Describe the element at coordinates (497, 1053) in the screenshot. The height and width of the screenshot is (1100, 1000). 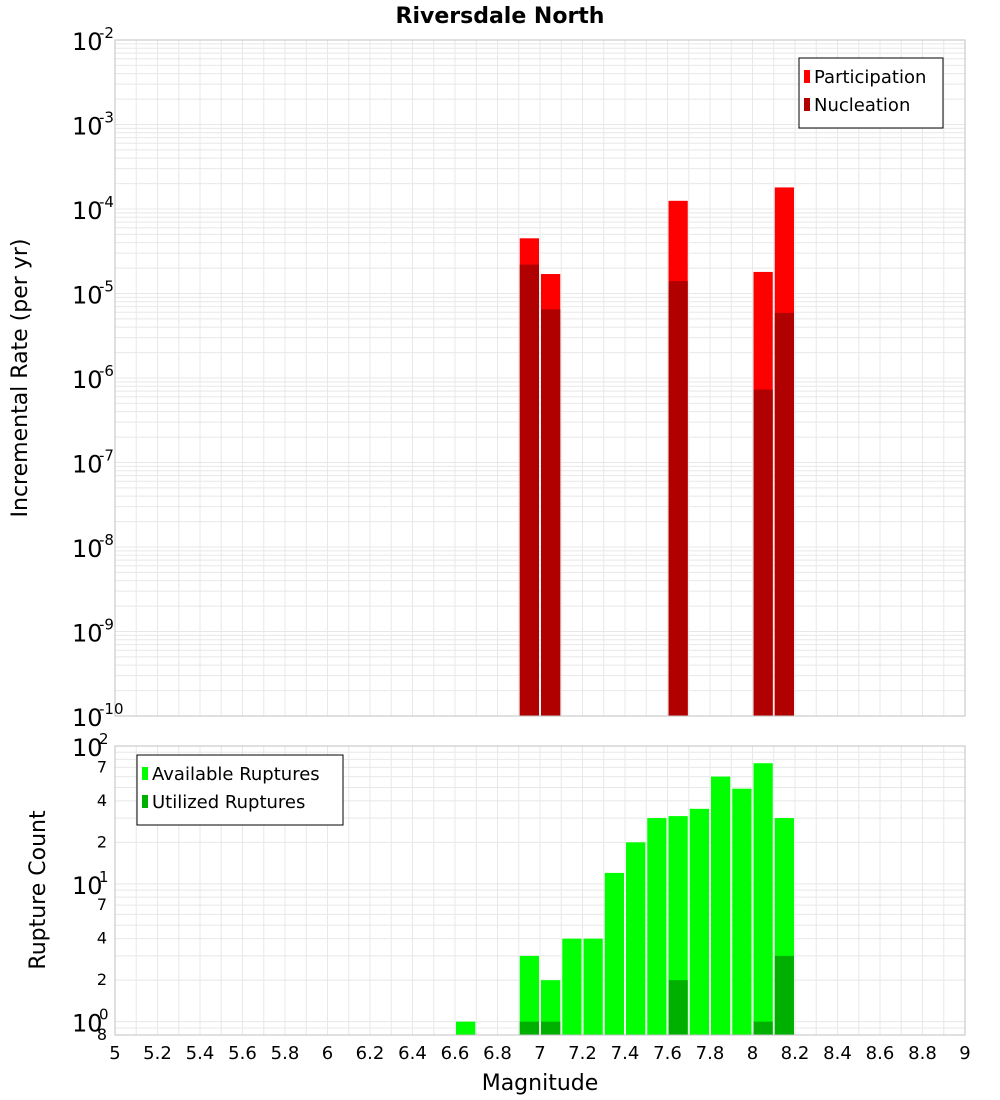
I see `x-tick-label: 6.8` at that location.